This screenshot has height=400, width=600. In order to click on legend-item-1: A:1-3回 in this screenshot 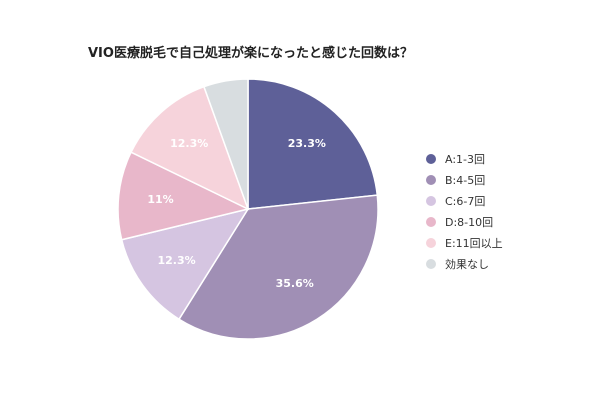, I will do `click(464, 158)`.